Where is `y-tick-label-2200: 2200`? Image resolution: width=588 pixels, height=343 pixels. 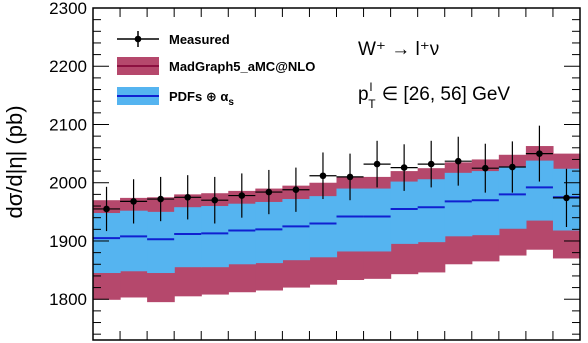
y-tick-label-2200: 2200 is located at coordinates (68, 66).